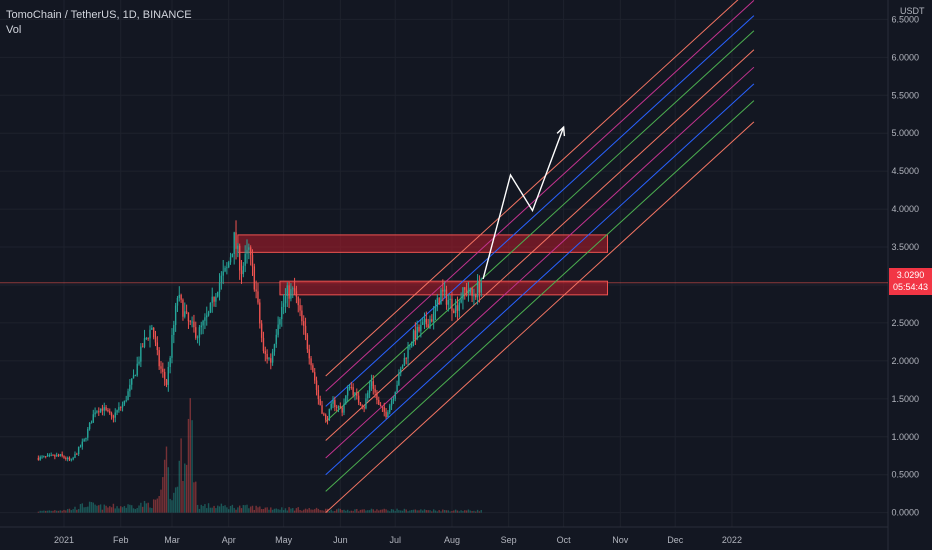  I want to click on symbol-legend: TomoChain / TetherUS, 1D, BINANCE Vol, so click(99, 22).